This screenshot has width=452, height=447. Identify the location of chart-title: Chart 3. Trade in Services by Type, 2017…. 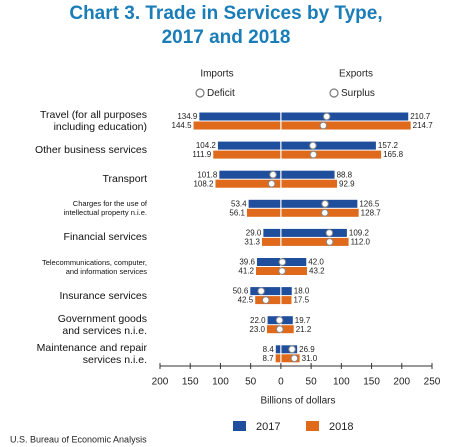
(226, 25).